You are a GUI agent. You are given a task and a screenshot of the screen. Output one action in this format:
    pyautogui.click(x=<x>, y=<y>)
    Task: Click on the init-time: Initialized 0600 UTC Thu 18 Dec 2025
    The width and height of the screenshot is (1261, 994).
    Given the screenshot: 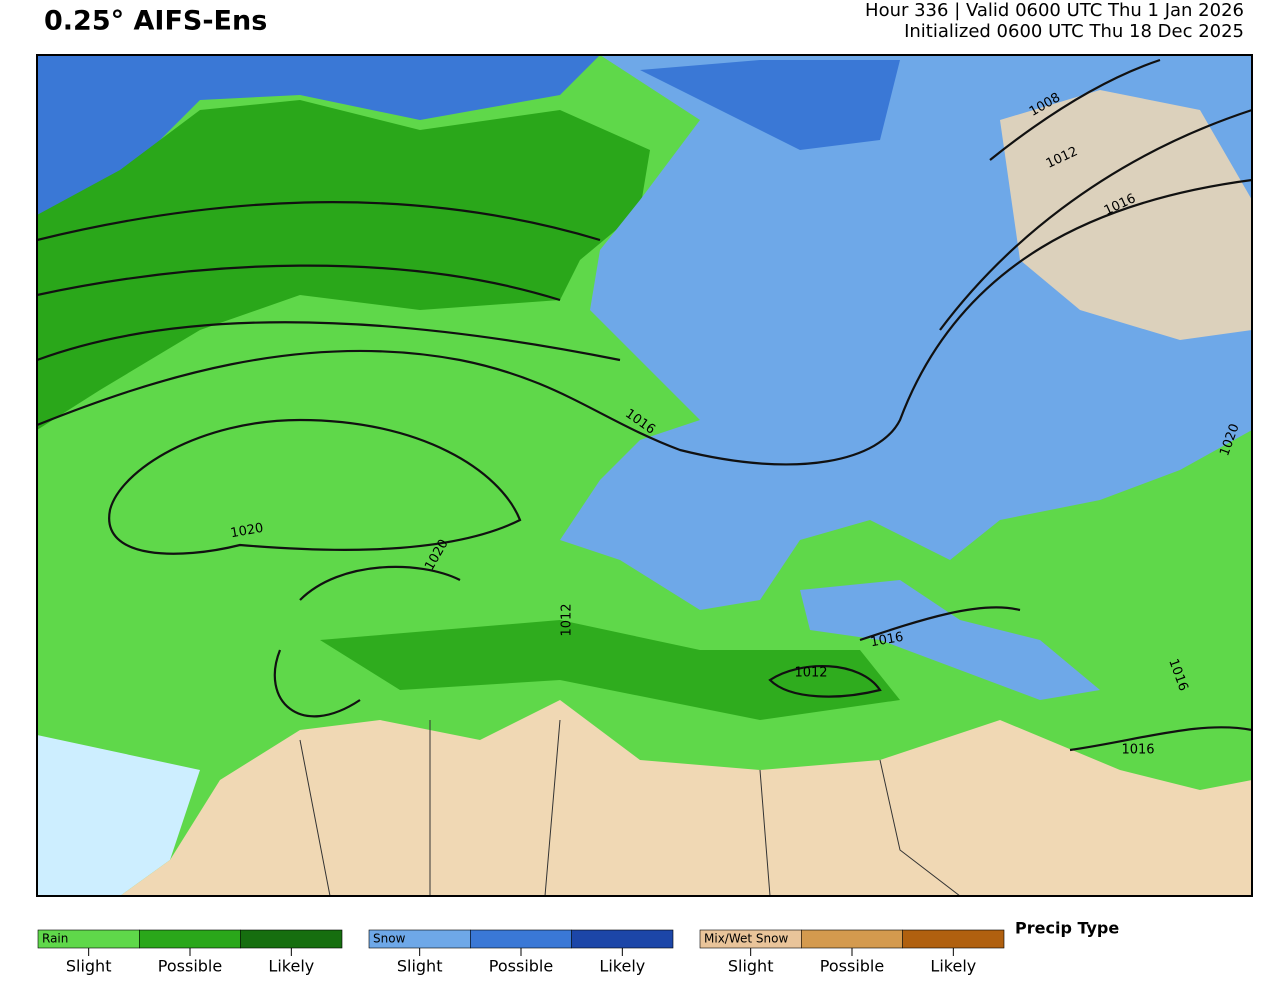 What is the action you would take?
    pyautogui.click(x=1074, y=31)
    